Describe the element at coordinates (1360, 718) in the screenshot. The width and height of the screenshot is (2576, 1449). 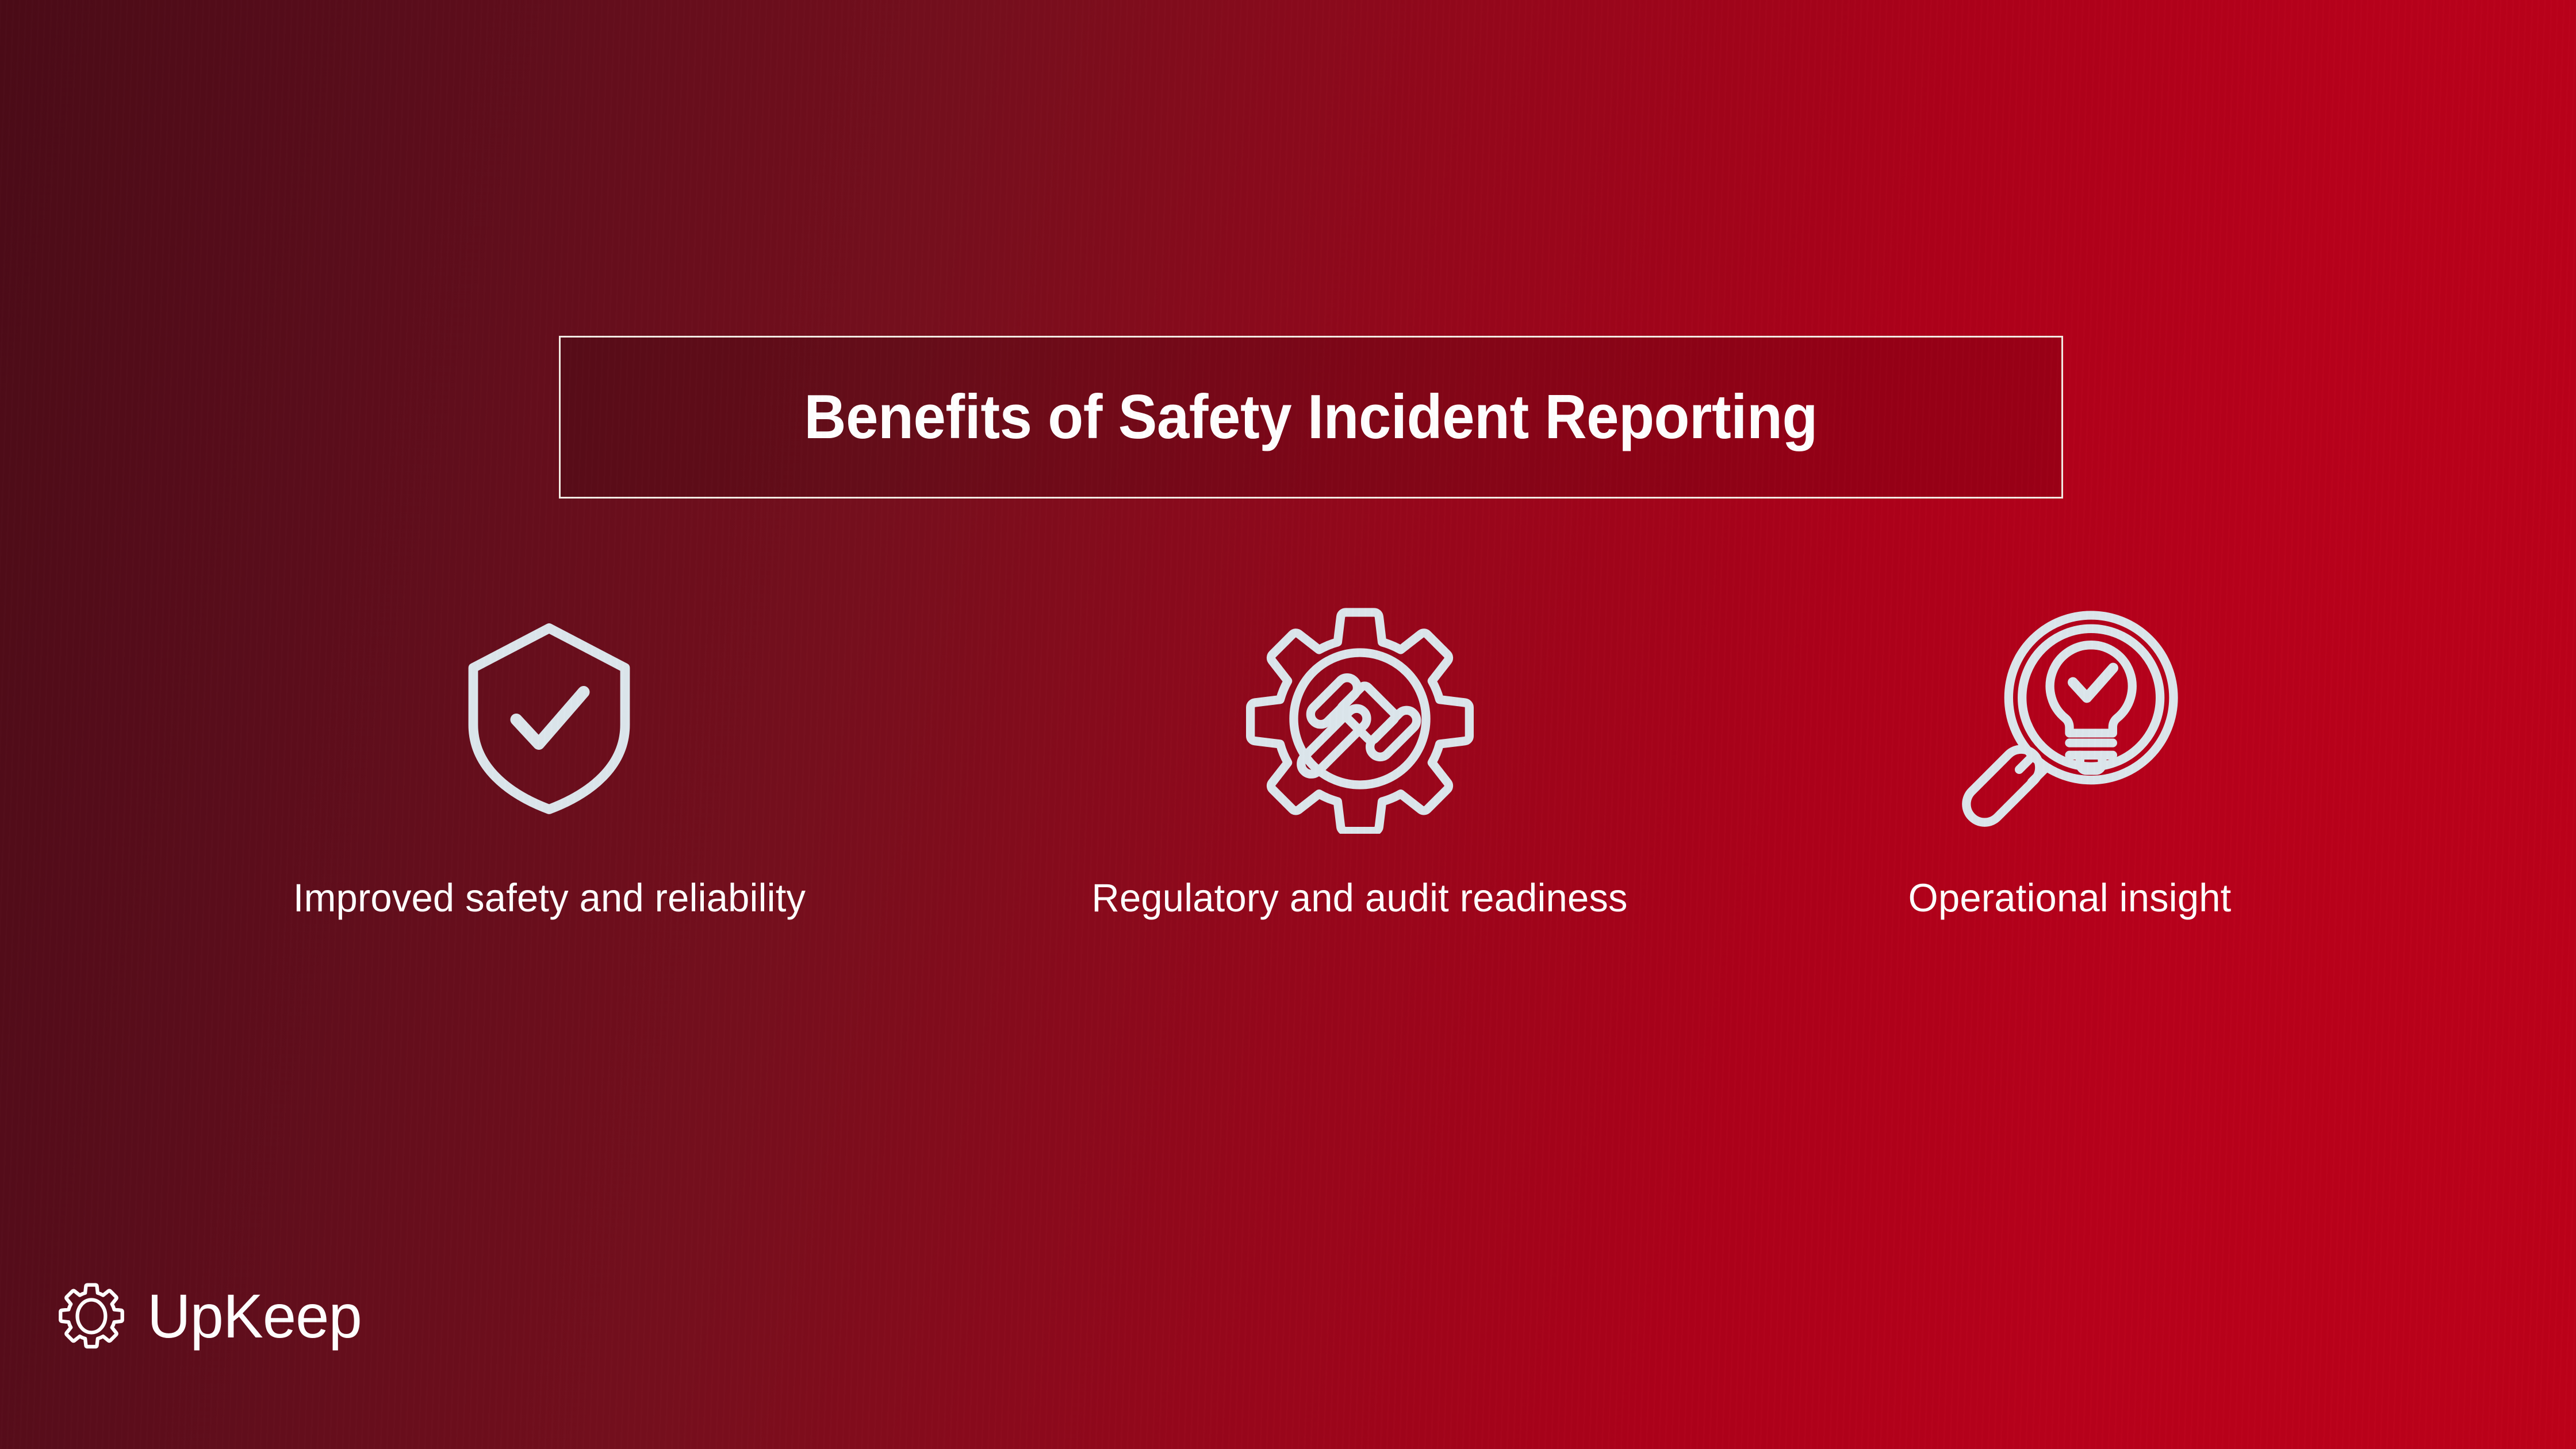
I see `gear-gavel-icon` at that location.